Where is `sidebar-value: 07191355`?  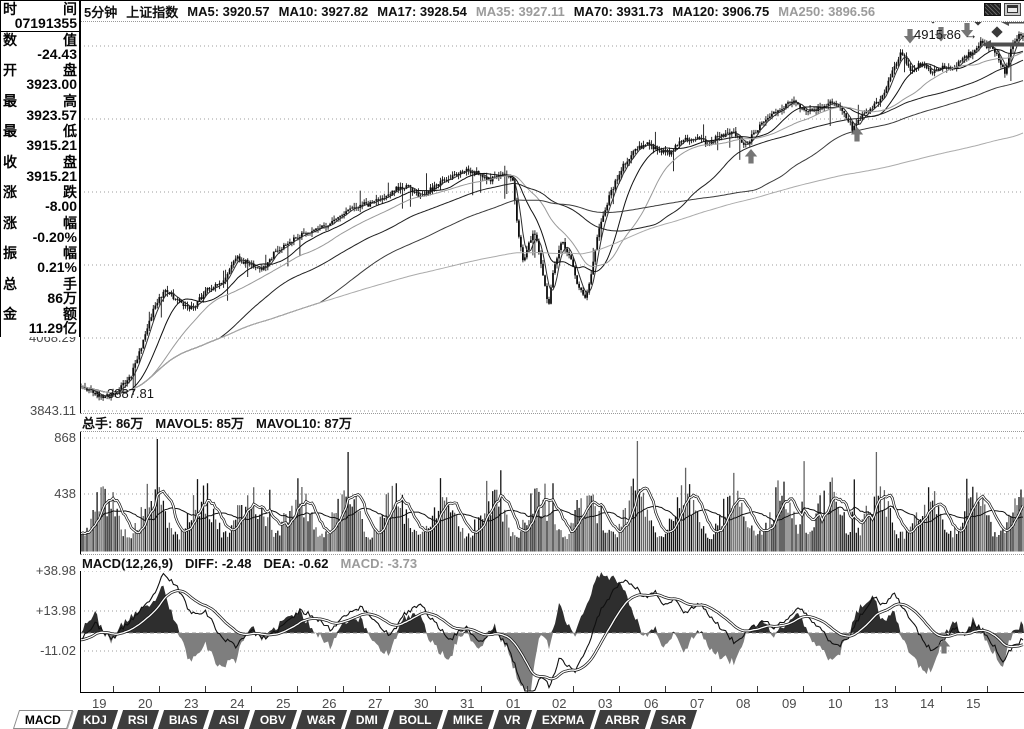 sidebar-value: 07191355 is located at coordinates (45, 23).